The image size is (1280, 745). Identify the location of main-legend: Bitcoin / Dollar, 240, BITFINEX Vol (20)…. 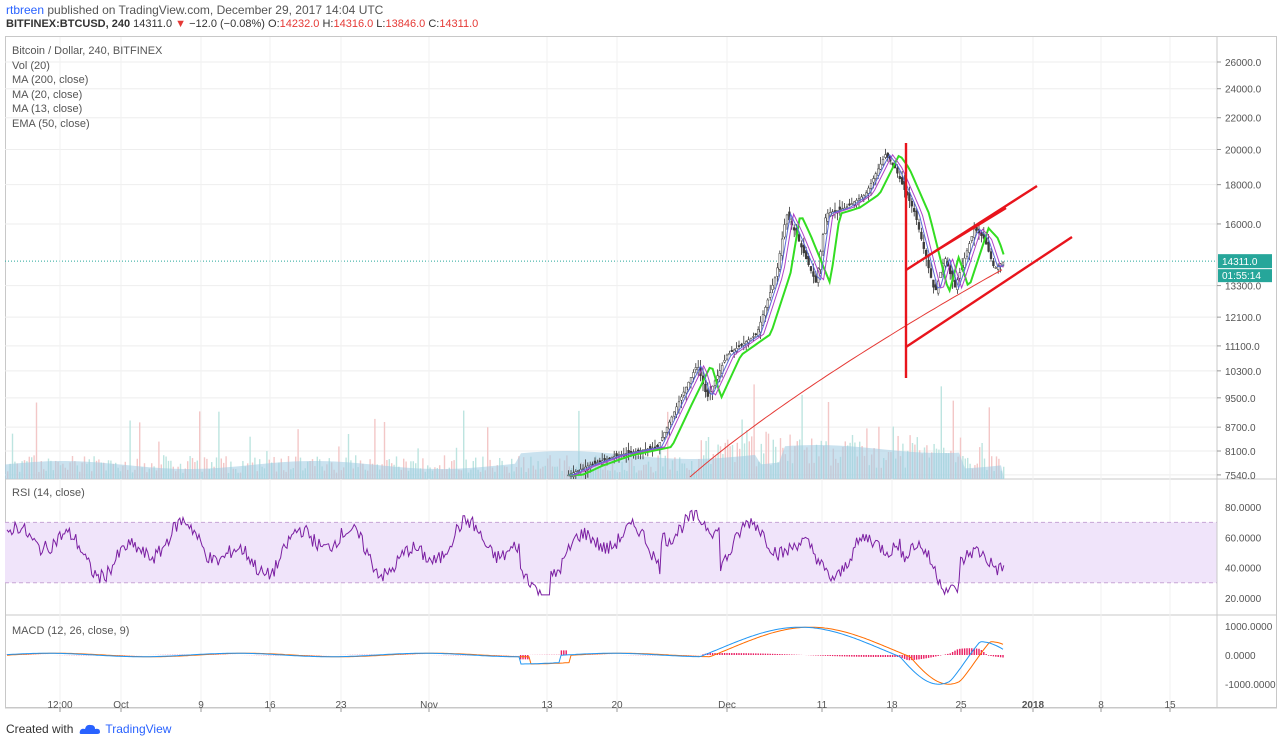
(87, 87).